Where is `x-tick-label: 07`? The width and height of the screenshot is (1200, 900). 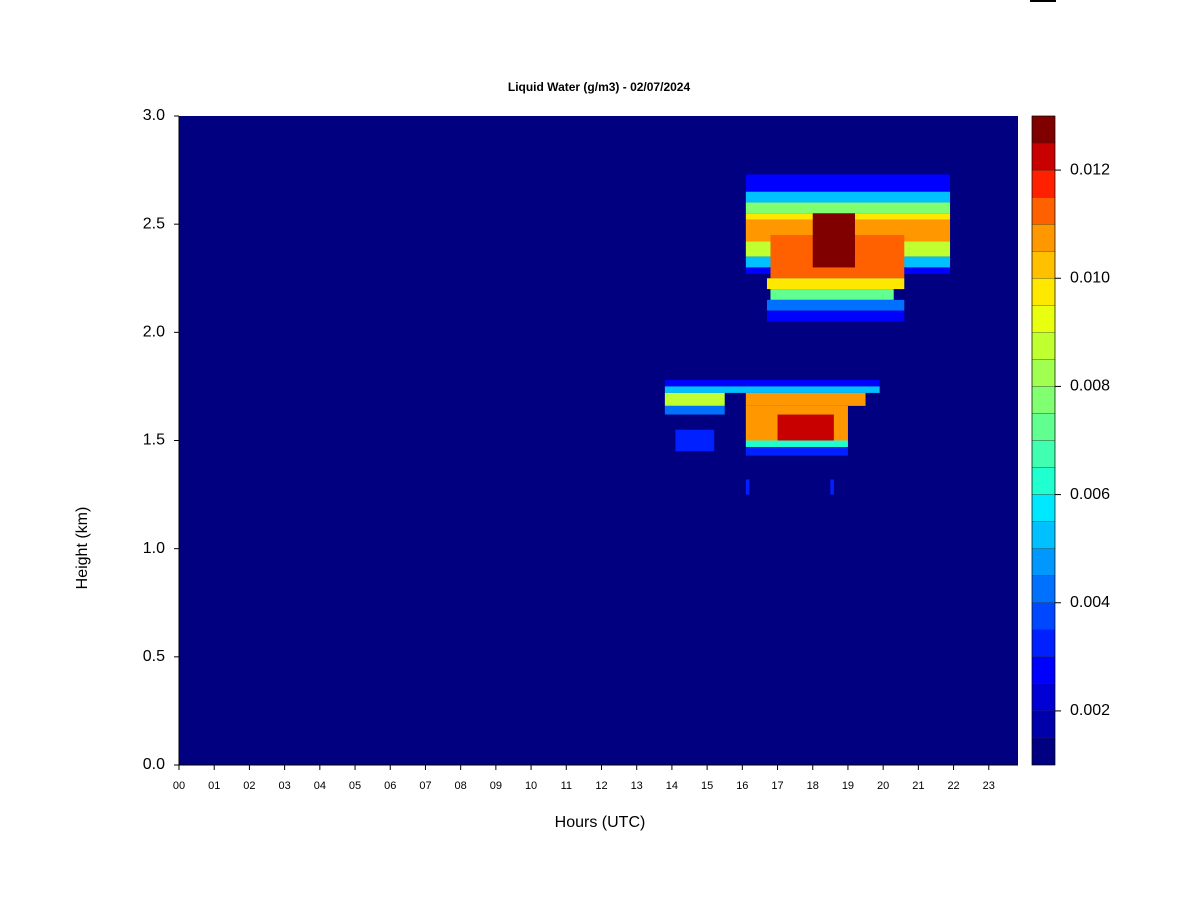
x-tick-label: 07 is located at coordinates (425, 786).